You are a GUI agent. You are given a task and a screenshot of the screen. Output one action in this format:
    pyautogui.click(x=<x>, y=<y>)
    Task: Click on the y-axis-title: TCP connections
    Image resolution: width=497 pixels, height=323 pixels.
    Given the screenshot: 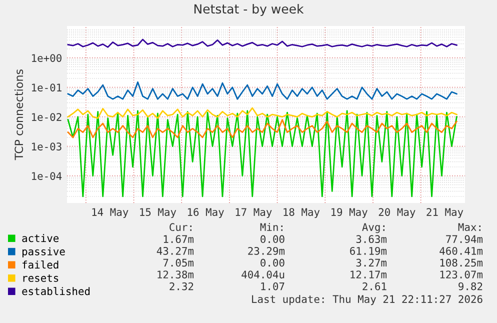 What is the action you would take?
    pyautogui.click(x=19, y=114)
    